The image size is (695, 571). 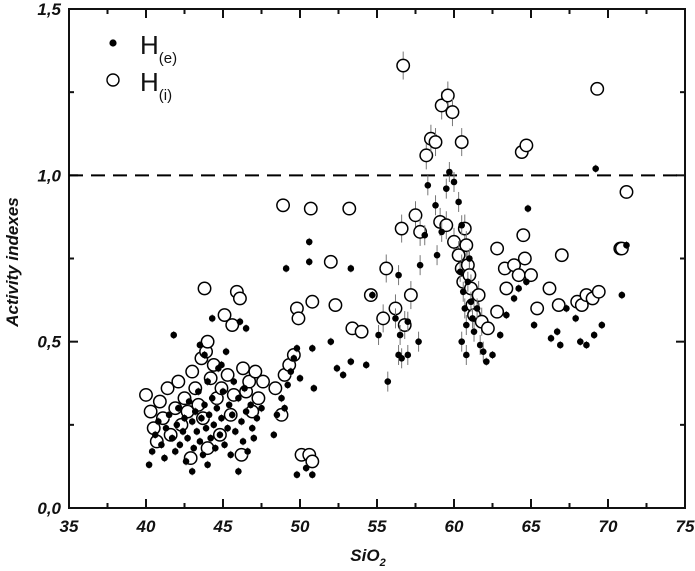 What do you see at coordinates (300, 526) in the screenshot?
I see `x-tick-label: 50` at bounding box center [300, 526].